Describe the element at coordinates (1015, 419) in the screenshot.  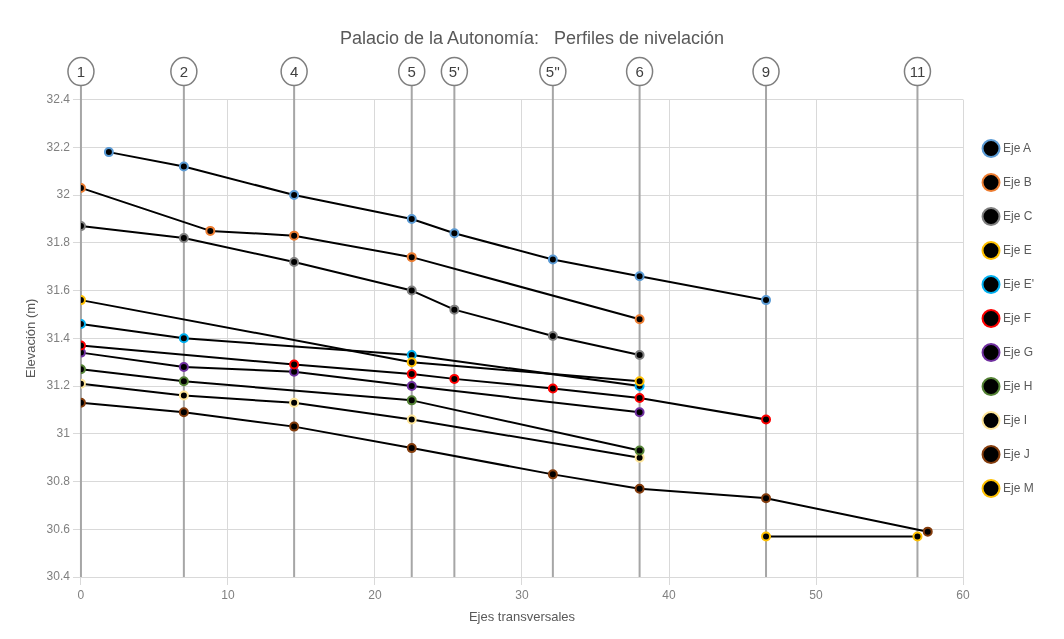
I see `legend-label: Eje I` at that location.